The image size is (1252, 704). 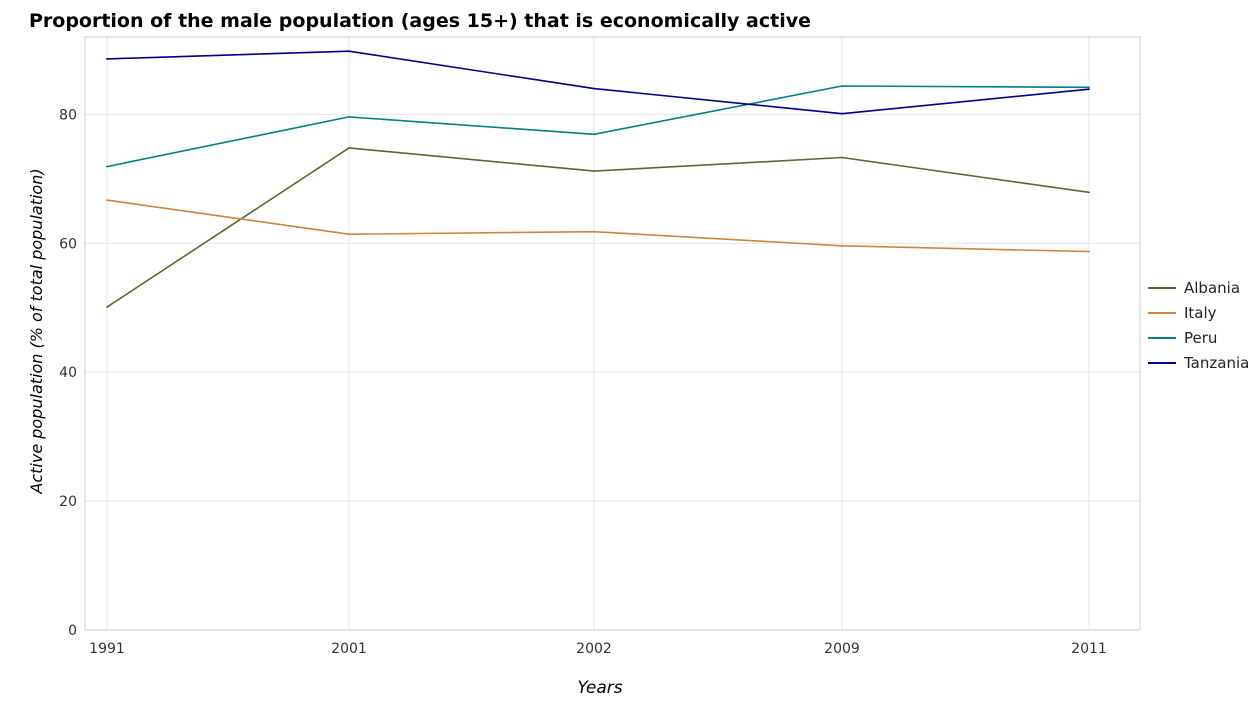 I want to click on legend-label: Italy, so click(x=1200, y=313).